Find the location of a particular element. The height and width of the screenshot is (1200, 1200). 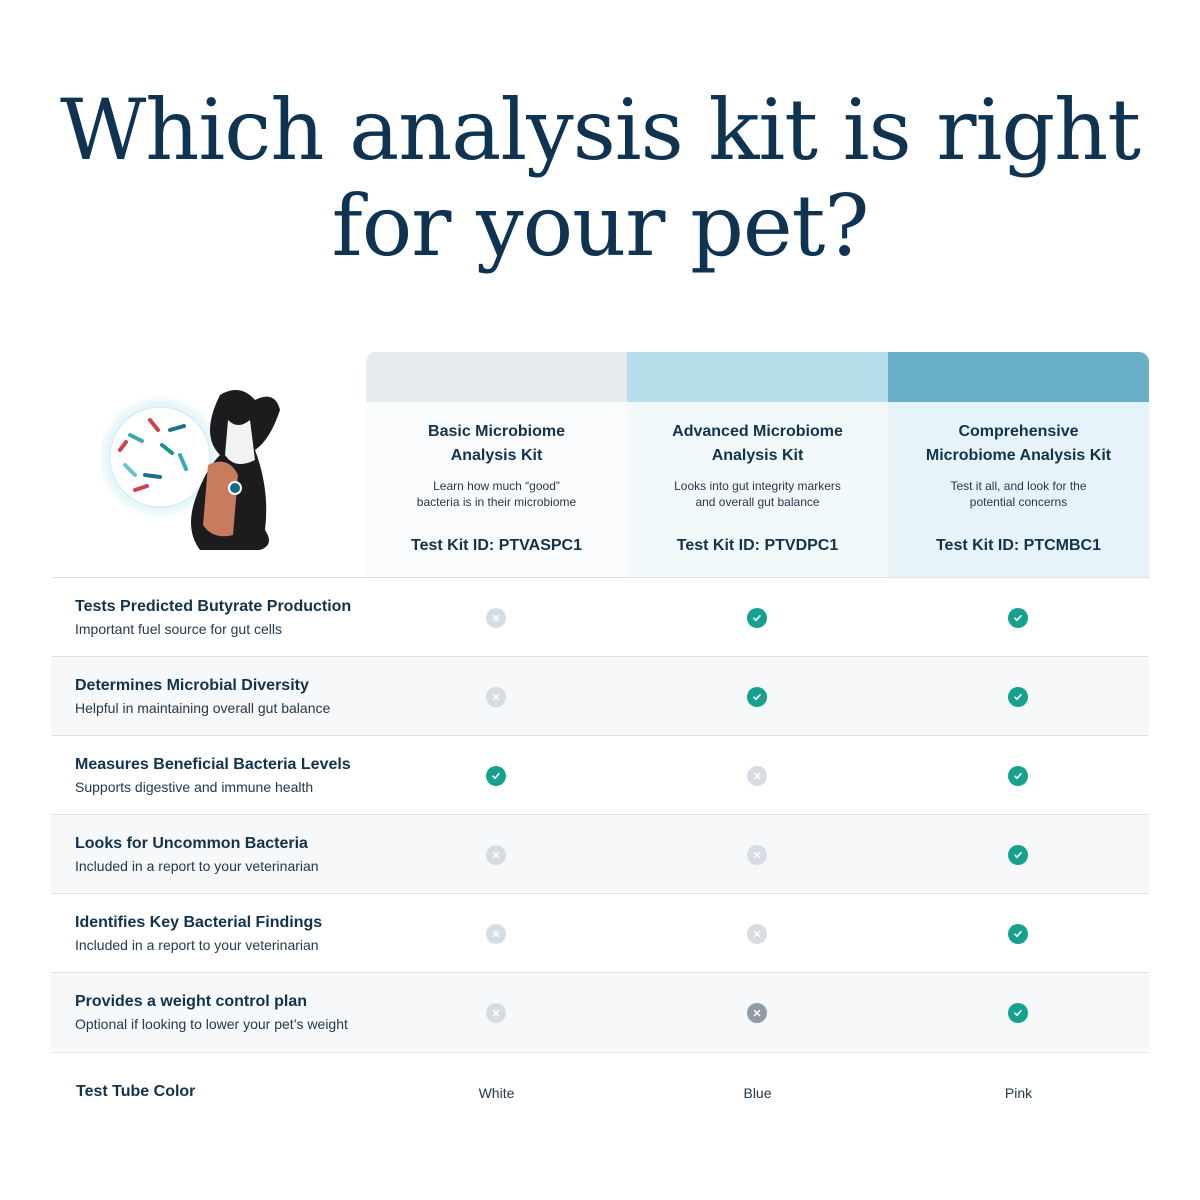

feature-title: Identifies Key Bacterial Findings is located at coordinates (199, 922).